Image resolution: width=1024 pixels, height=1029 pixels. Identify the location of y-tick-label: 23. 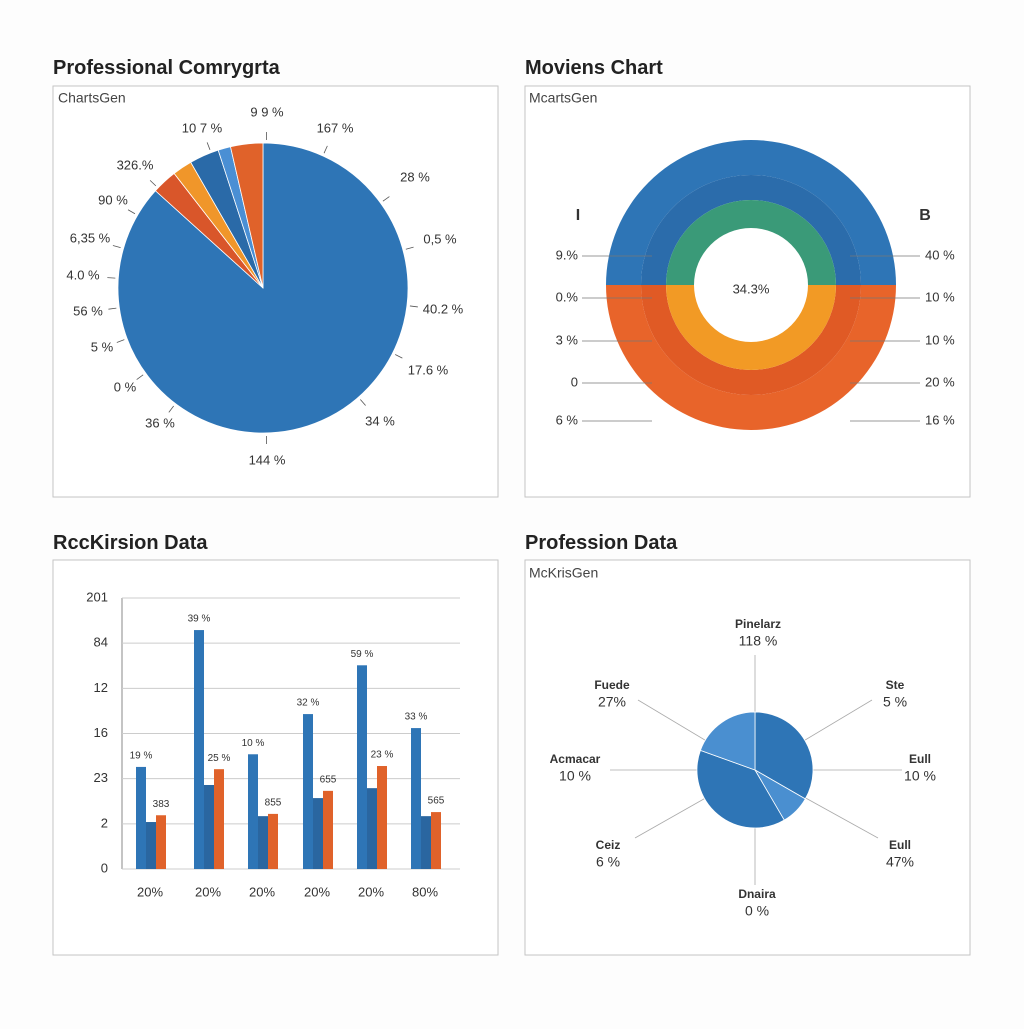
(101, 777).